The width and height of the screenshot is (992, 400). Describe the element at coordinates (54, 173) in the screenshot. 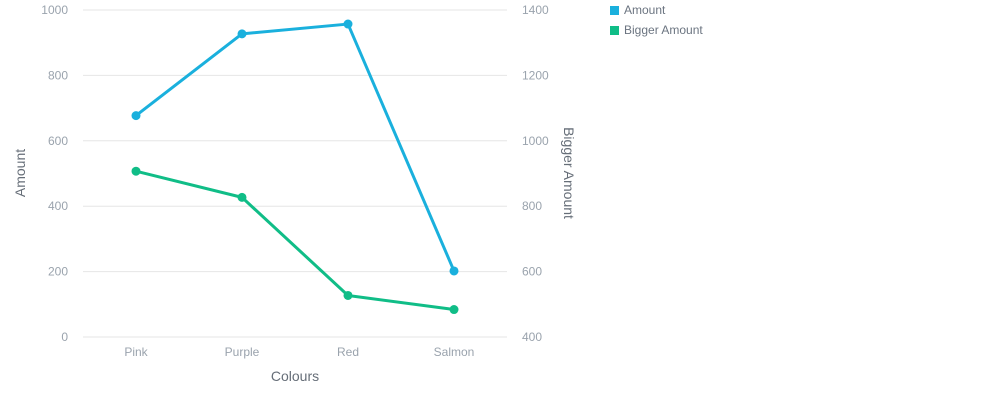

I see `left-y-axis: 0 200 400 600 800 1000` at that location.